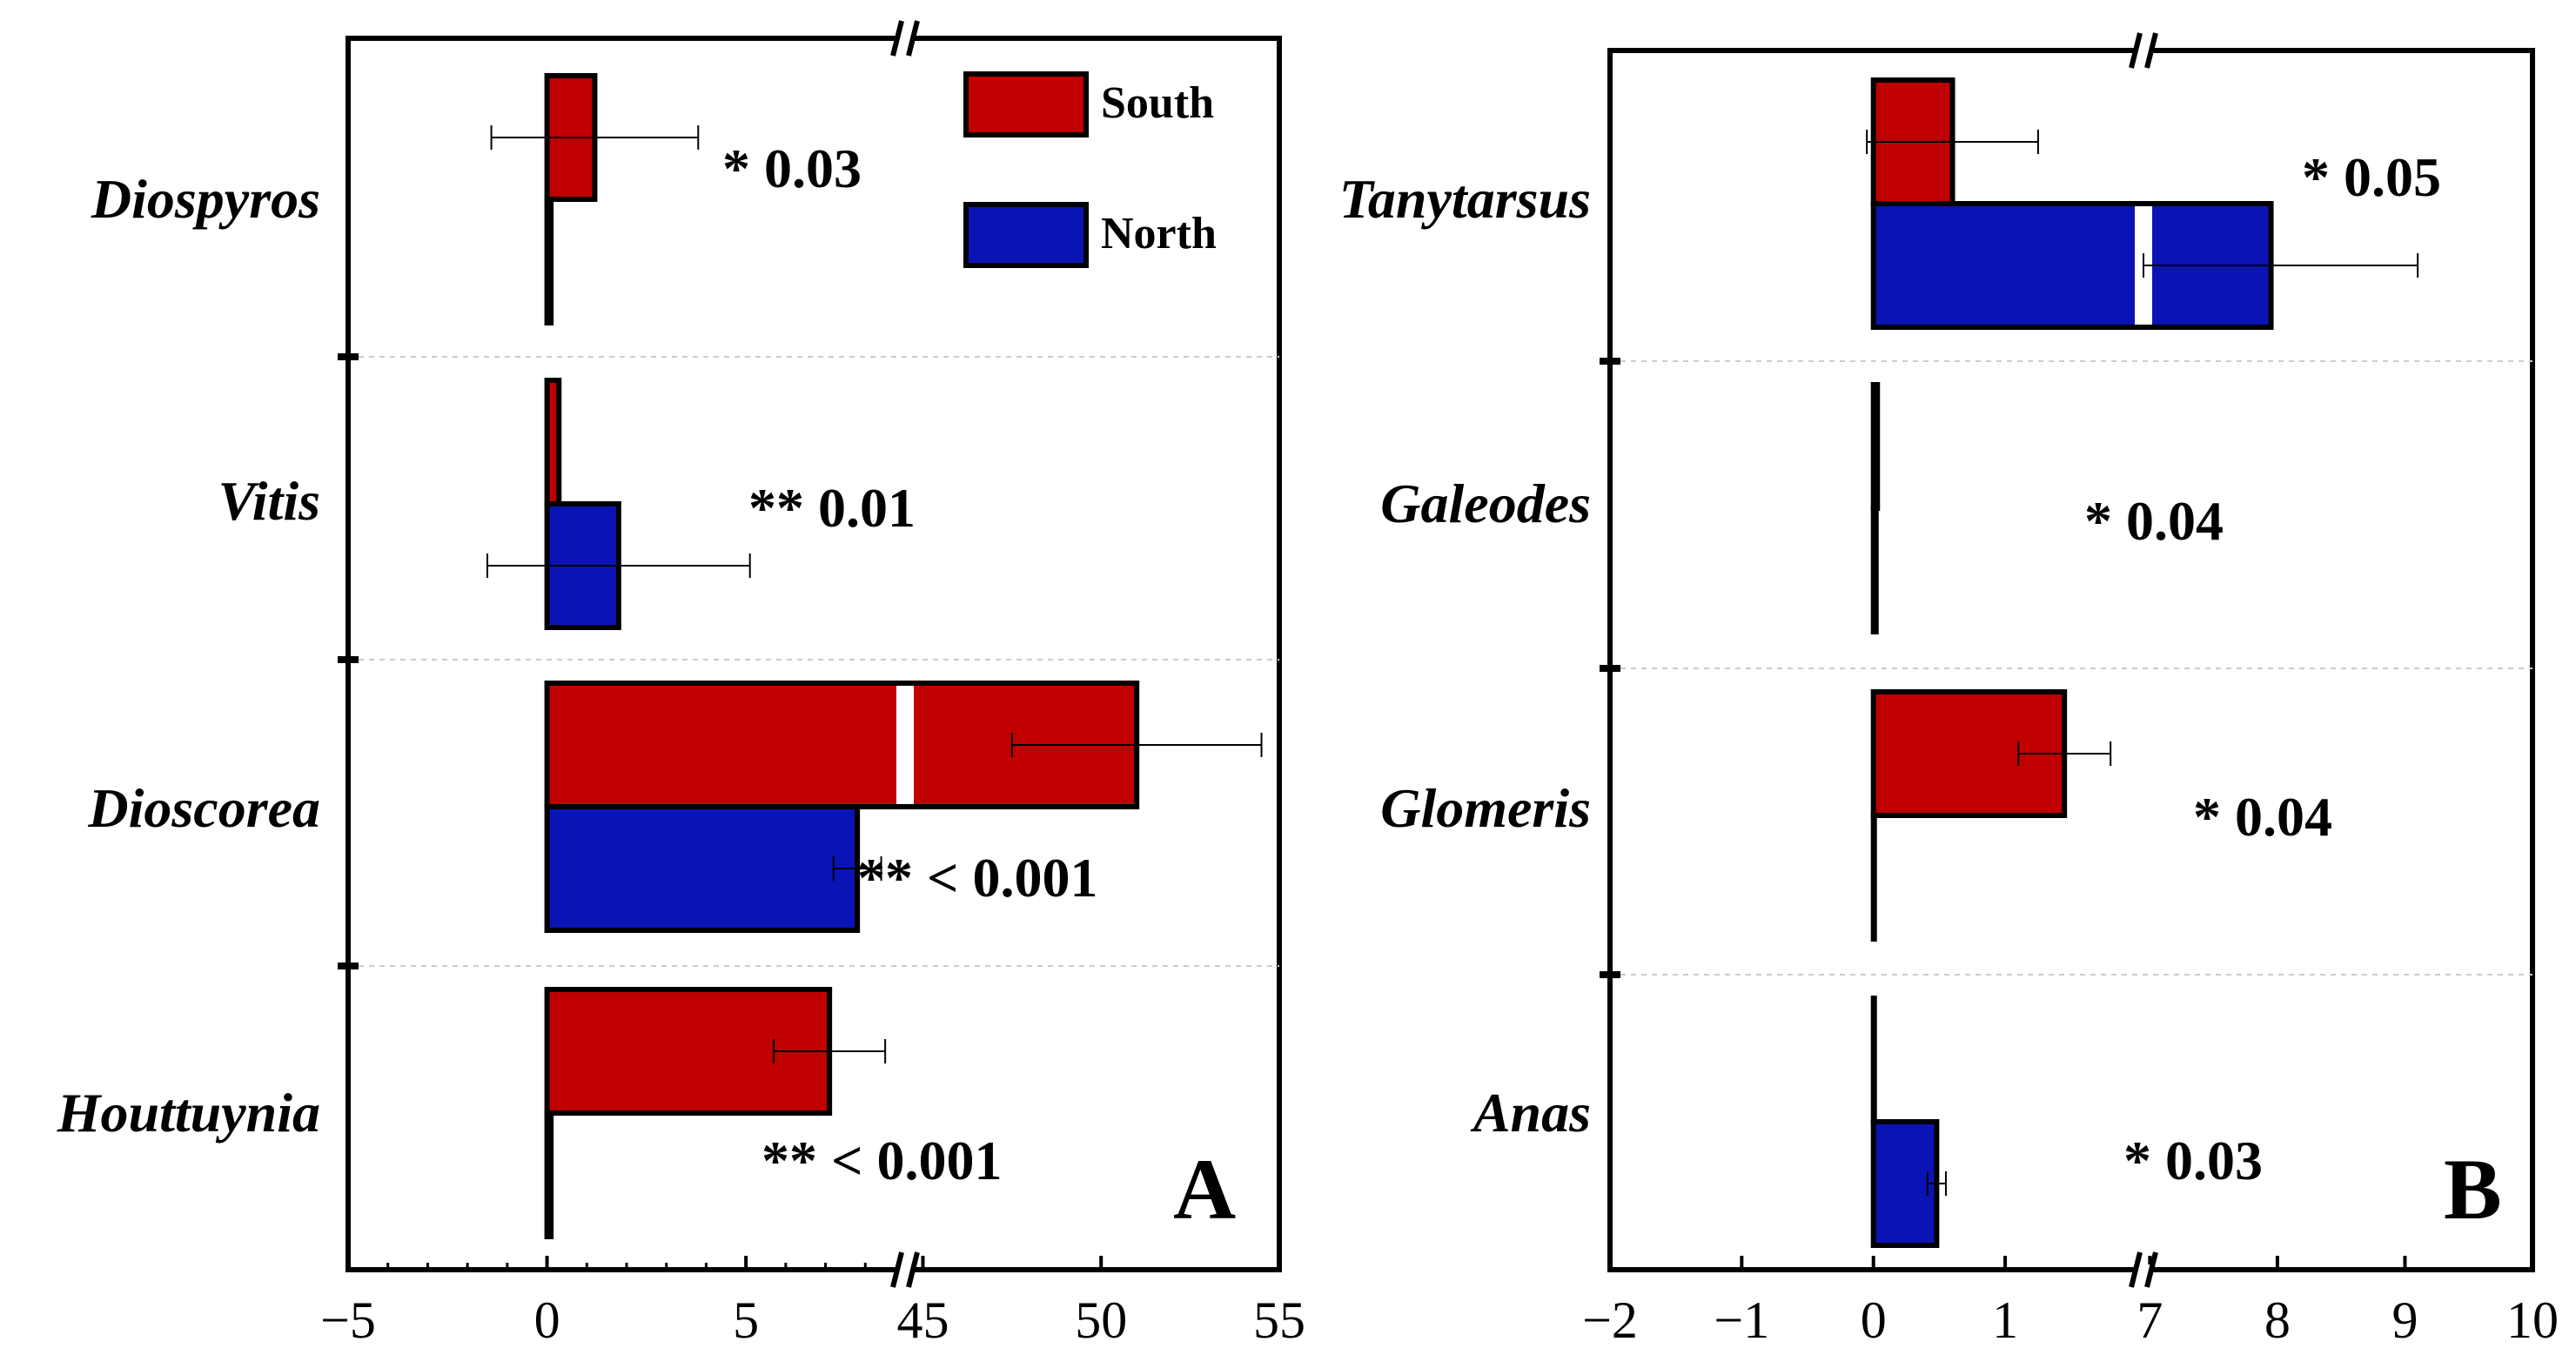 This screenshot has height=1355, width=2576. What do you see at coordinates (1279, 1320) in the screenshot?
I see `x-tick-label: 55` at bounding box center [1279, 1320].